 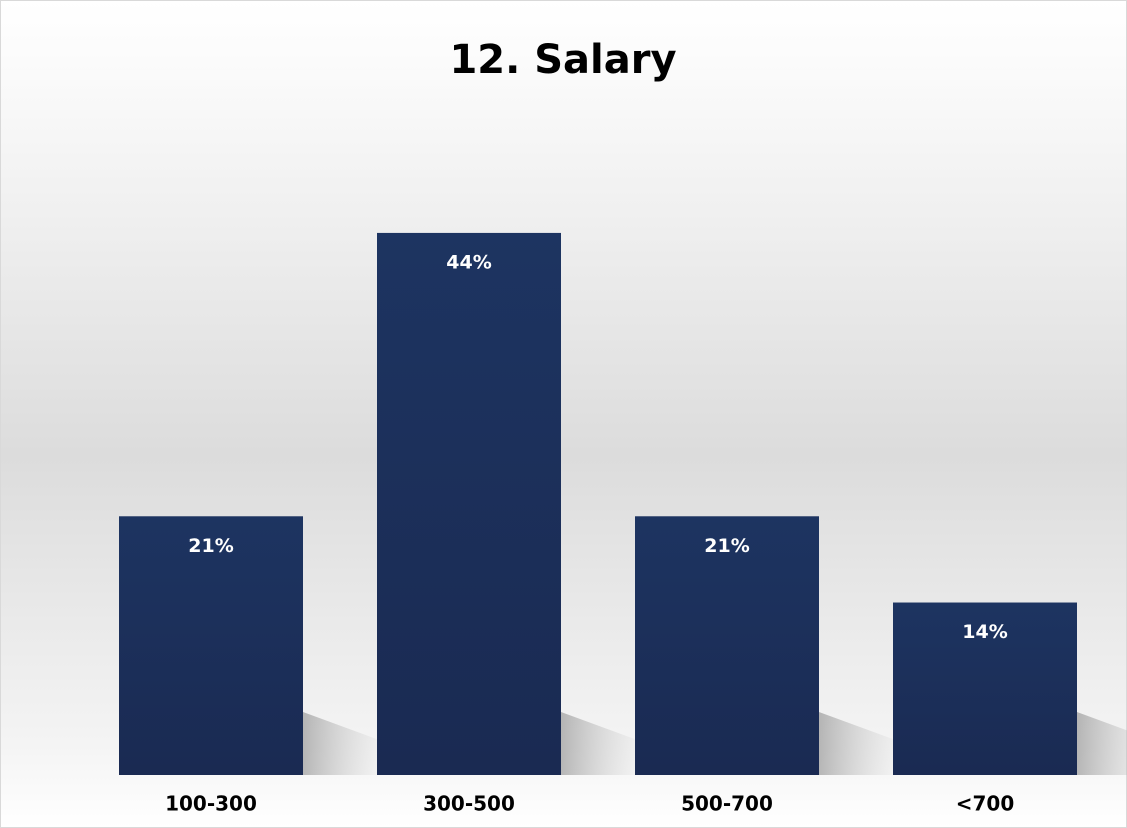 I want to click on x-tick-label: 500-700, so click(x=727, y=804).